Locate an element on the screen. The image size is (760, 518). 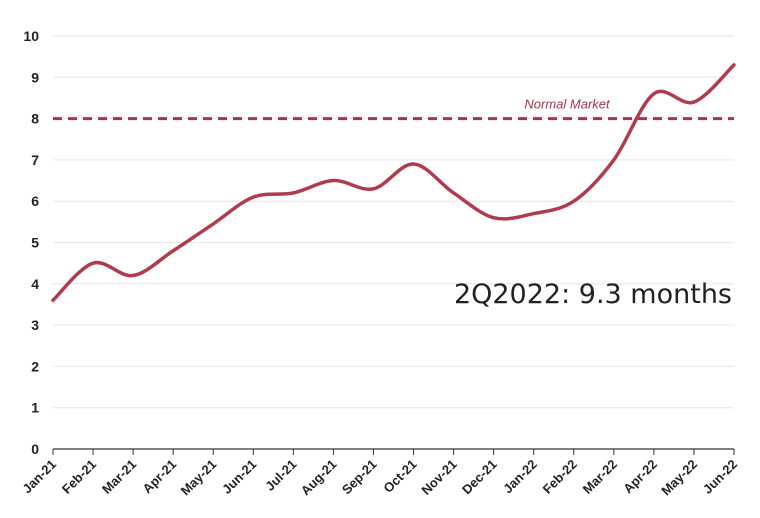
y-tick-label: 6 is located at coordinates (35, 201).